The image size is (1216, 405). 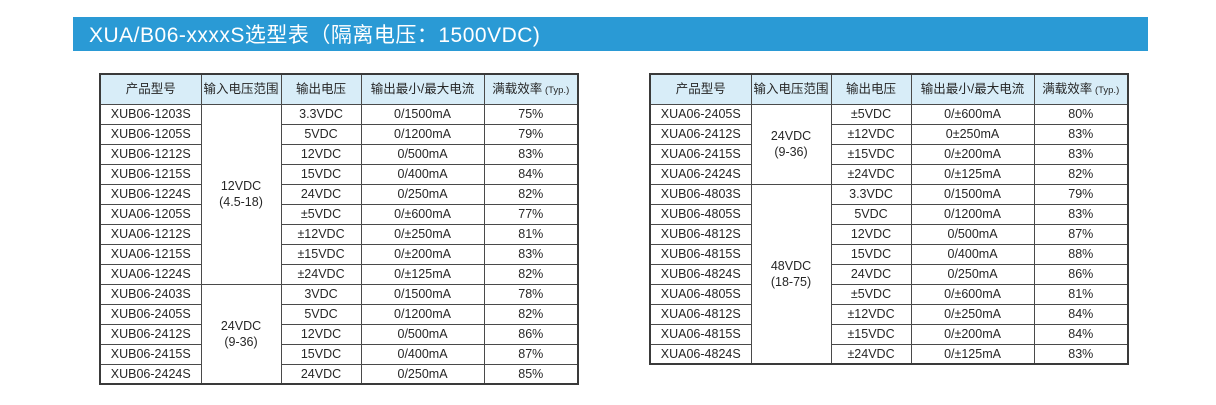 What do you see at coordinates (241, 334) in the screenshot?
I see `input-range-cell: 24VDC (9-36)` at bounding box center [241, 334].